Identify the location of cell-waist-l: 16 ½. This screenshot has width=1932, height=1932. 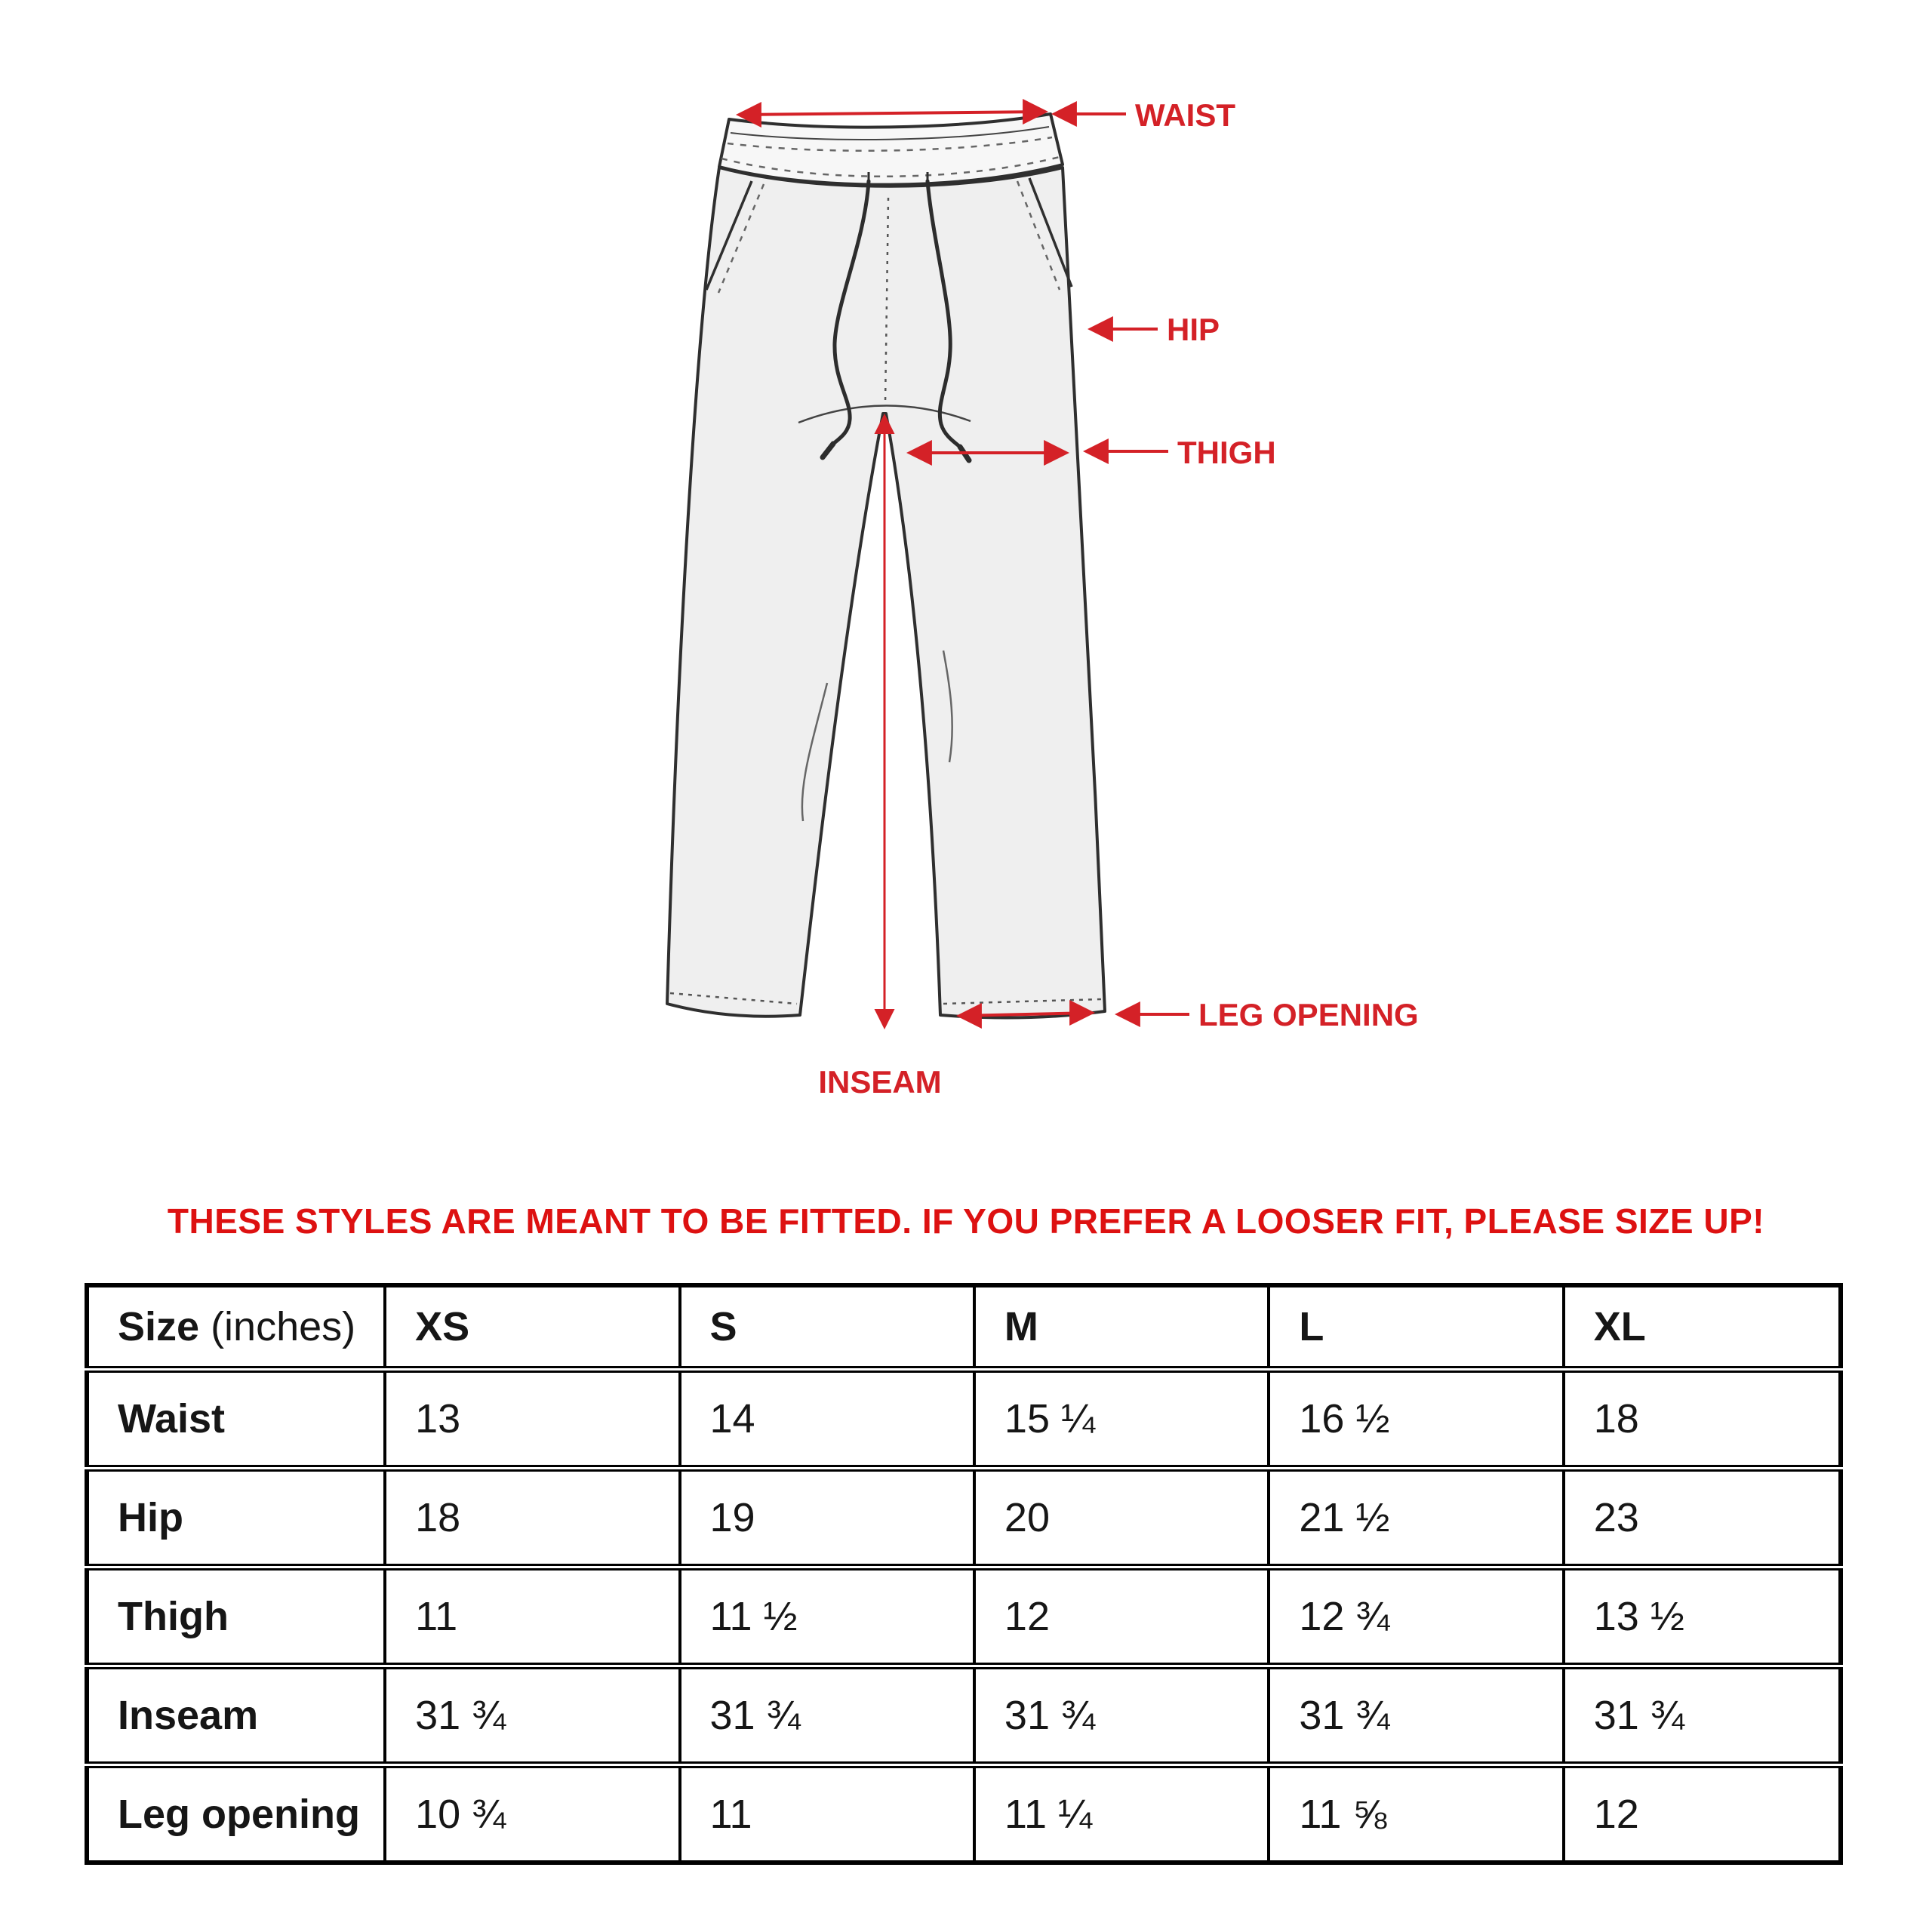
(1415, 1417).